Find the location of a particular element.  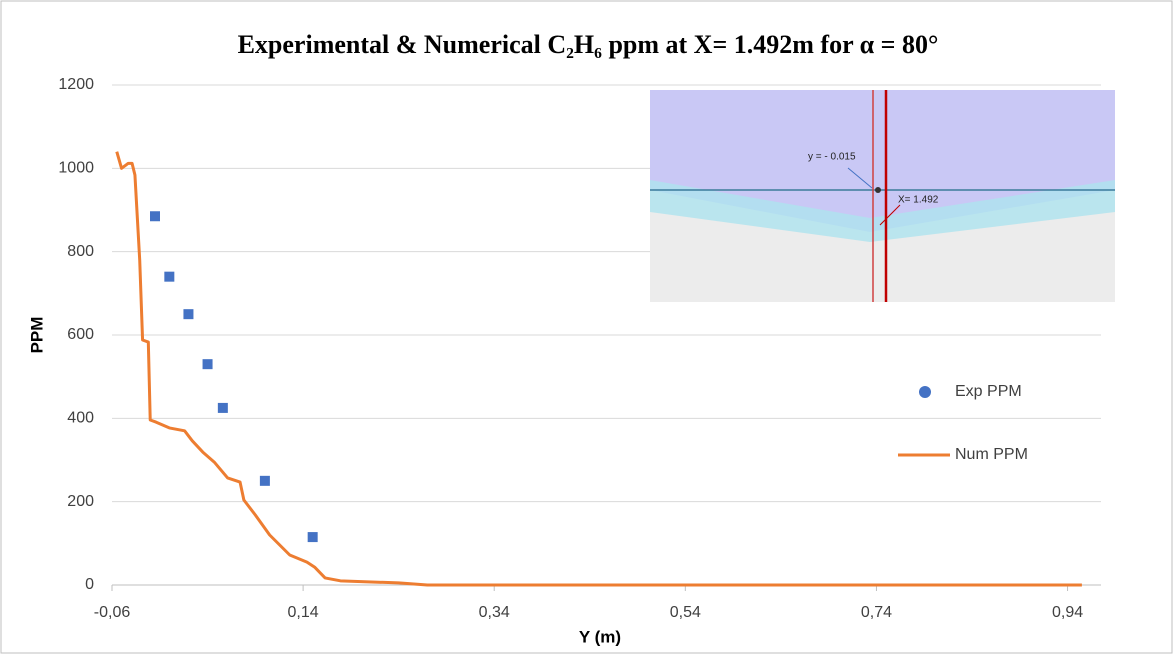

x-tick-label: 0,14 is located at coordinates (303, 612).